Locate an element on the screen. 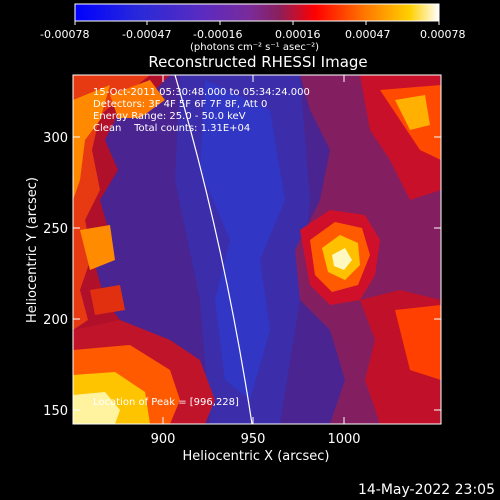  plot-title: Reconstructed RHESSI Image is located at coordinates (257, 62).